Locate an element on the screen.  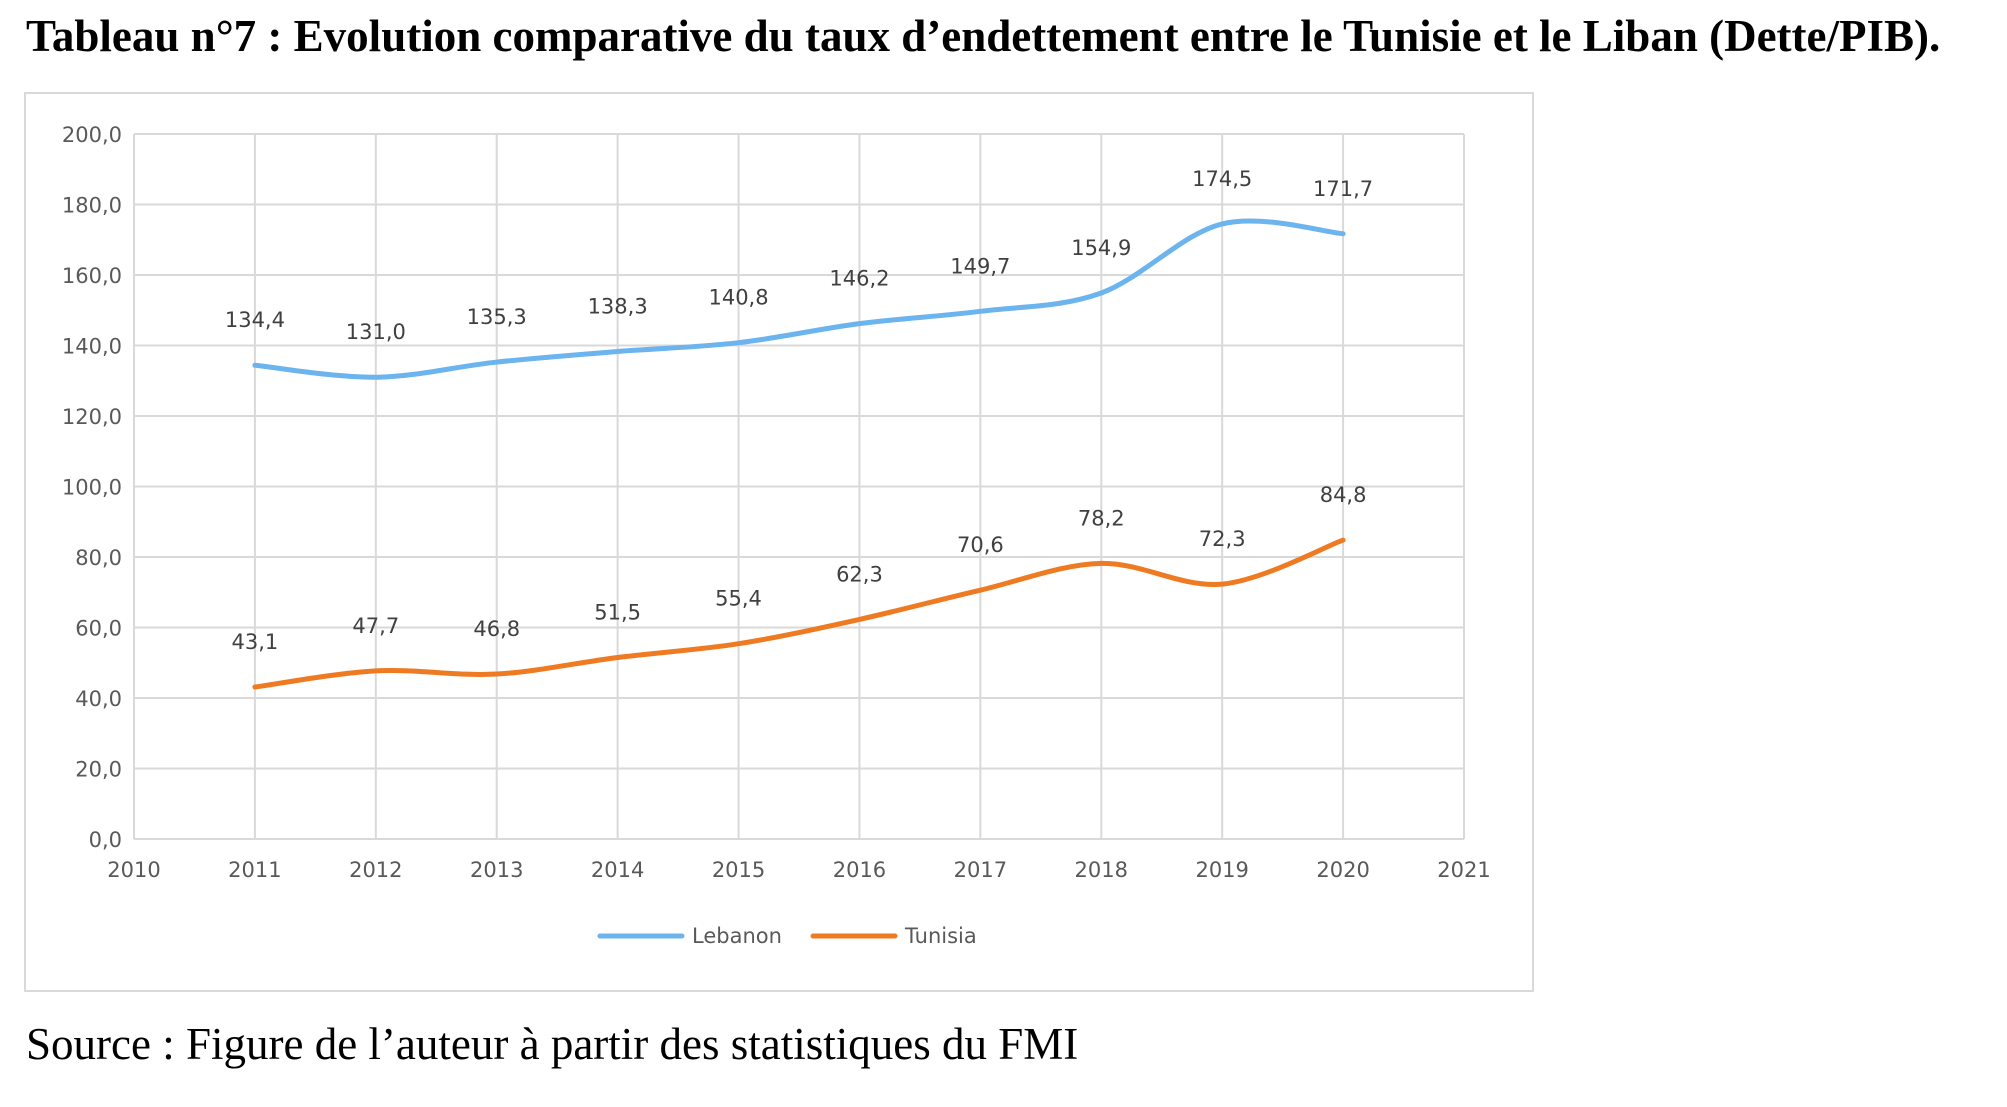
x-tick-label: 2013 is located at coordinates (496, 870).